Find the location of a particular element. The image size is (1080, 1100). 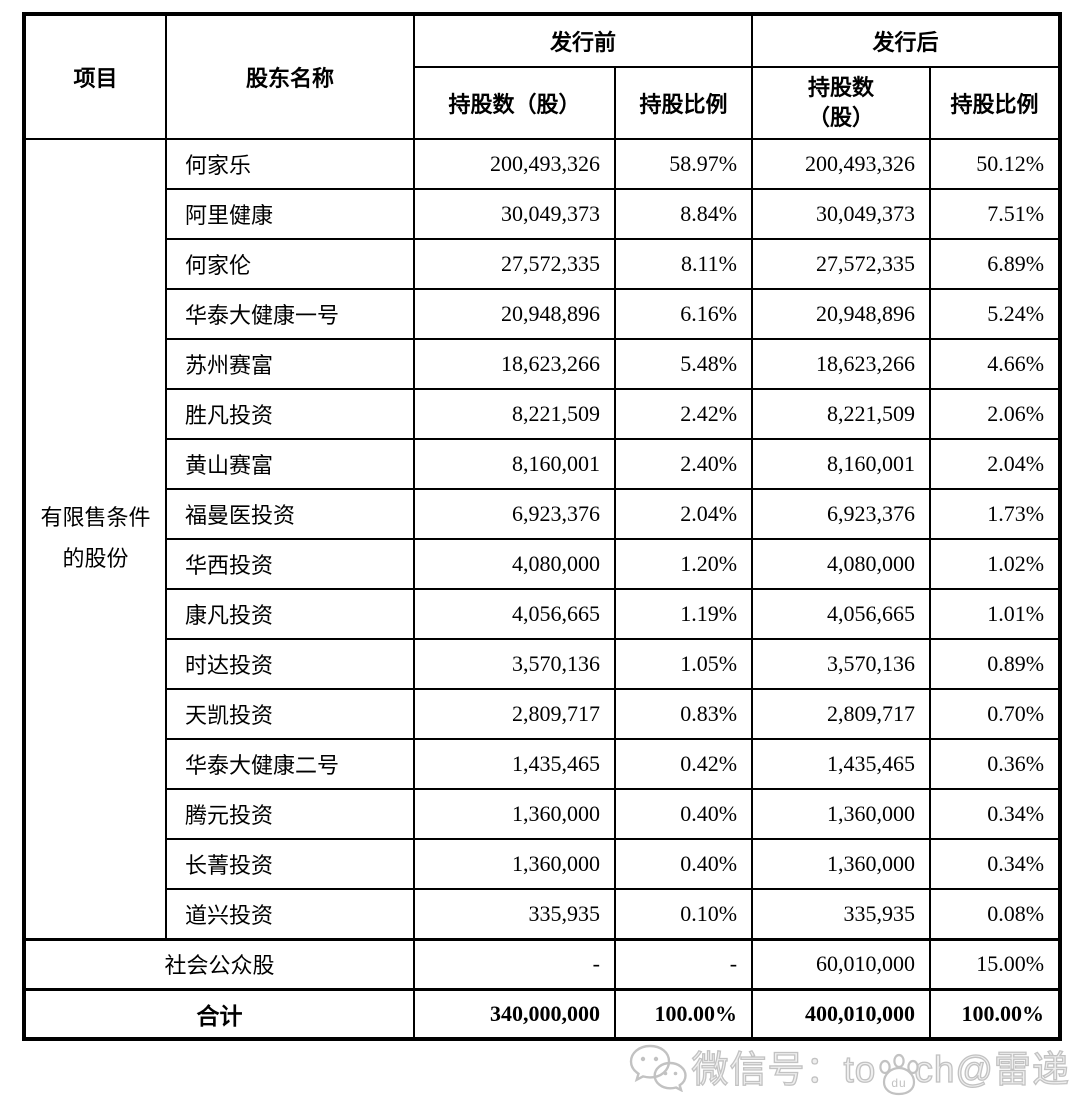

name-cell: 福曼医投资 is located at coordinates (290, 514).